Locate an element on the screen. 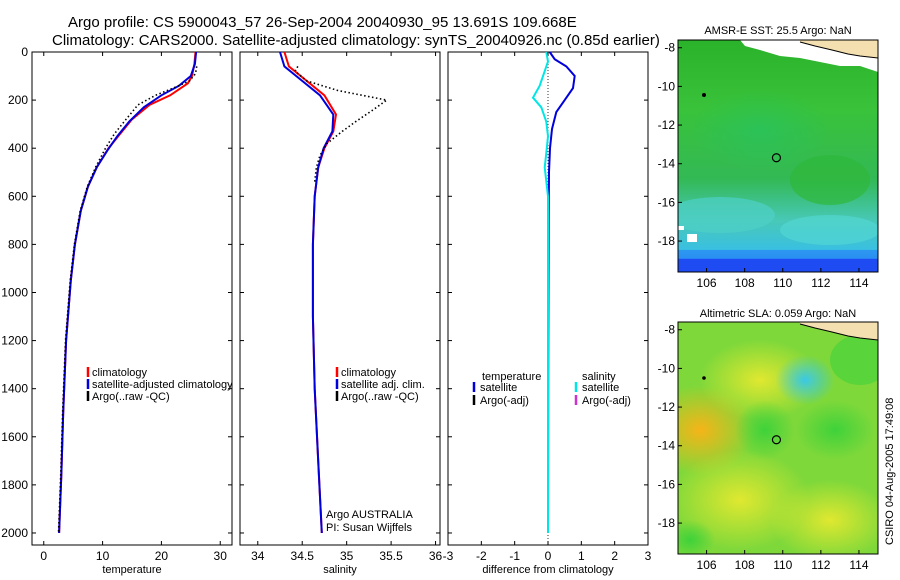 The image size is (900, 580). salinity-profile-xtick-label: 34 is located at coordinates (258, 556).